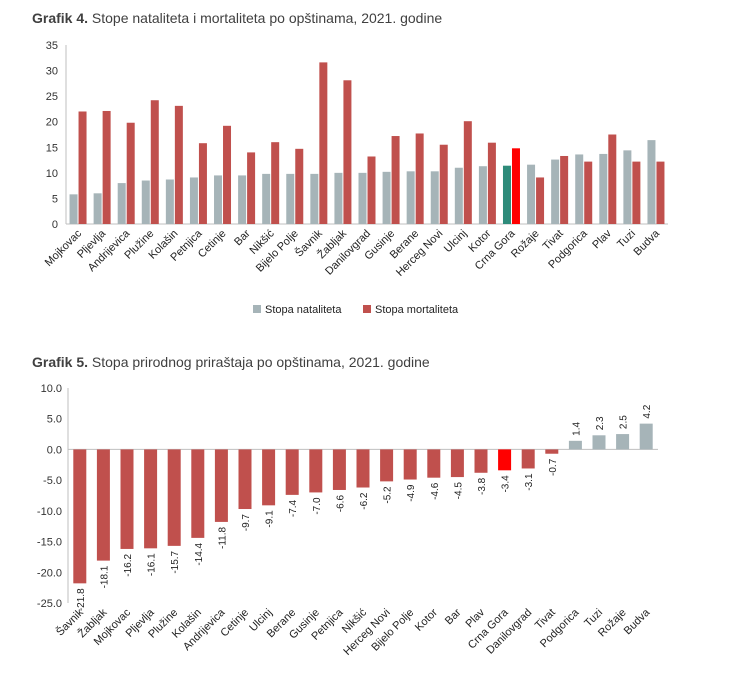 The height and width of the screenshot is (676, 744). I want to click on chart1-bar-mortalitet-mojkovac, so click(82, 167).